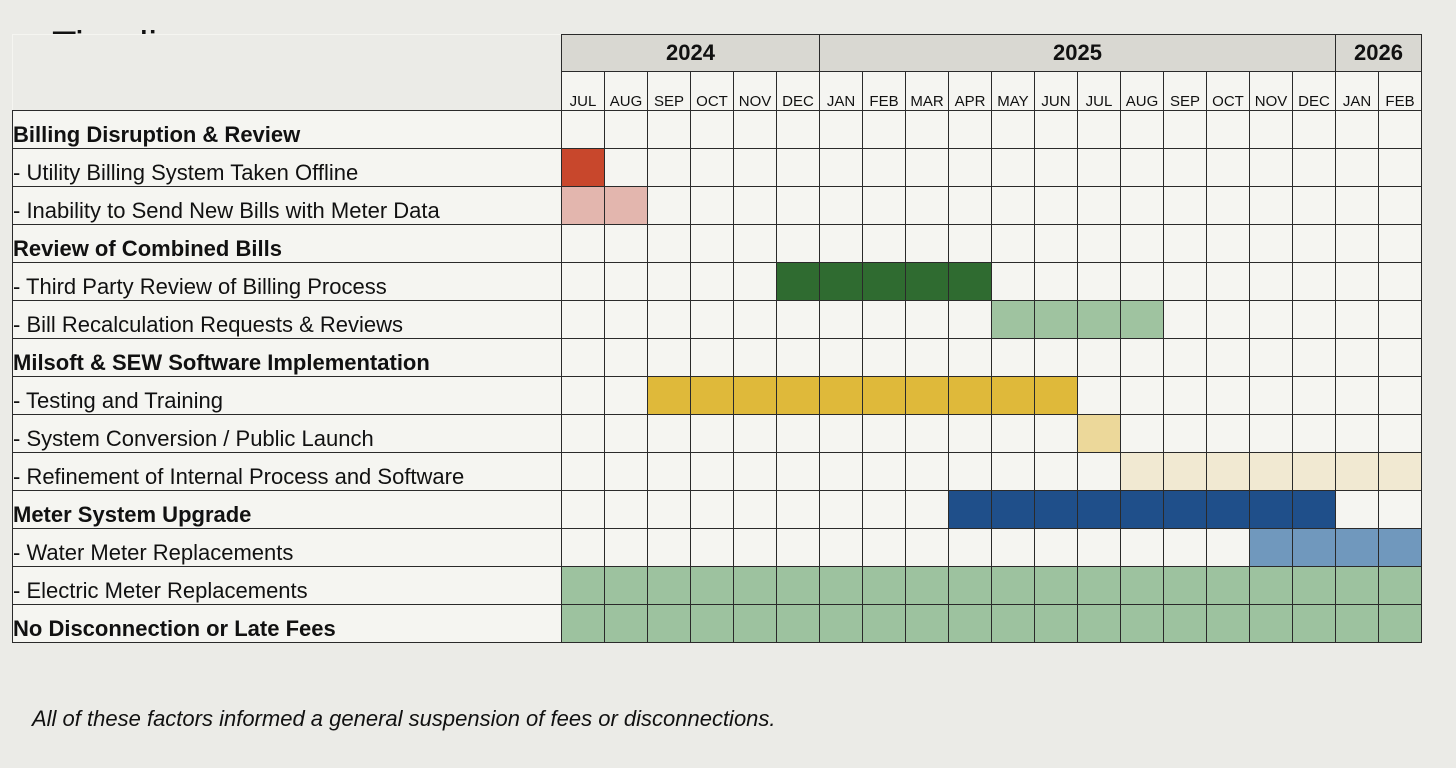  I want to click on month-header: NOV, so click(755, 91).